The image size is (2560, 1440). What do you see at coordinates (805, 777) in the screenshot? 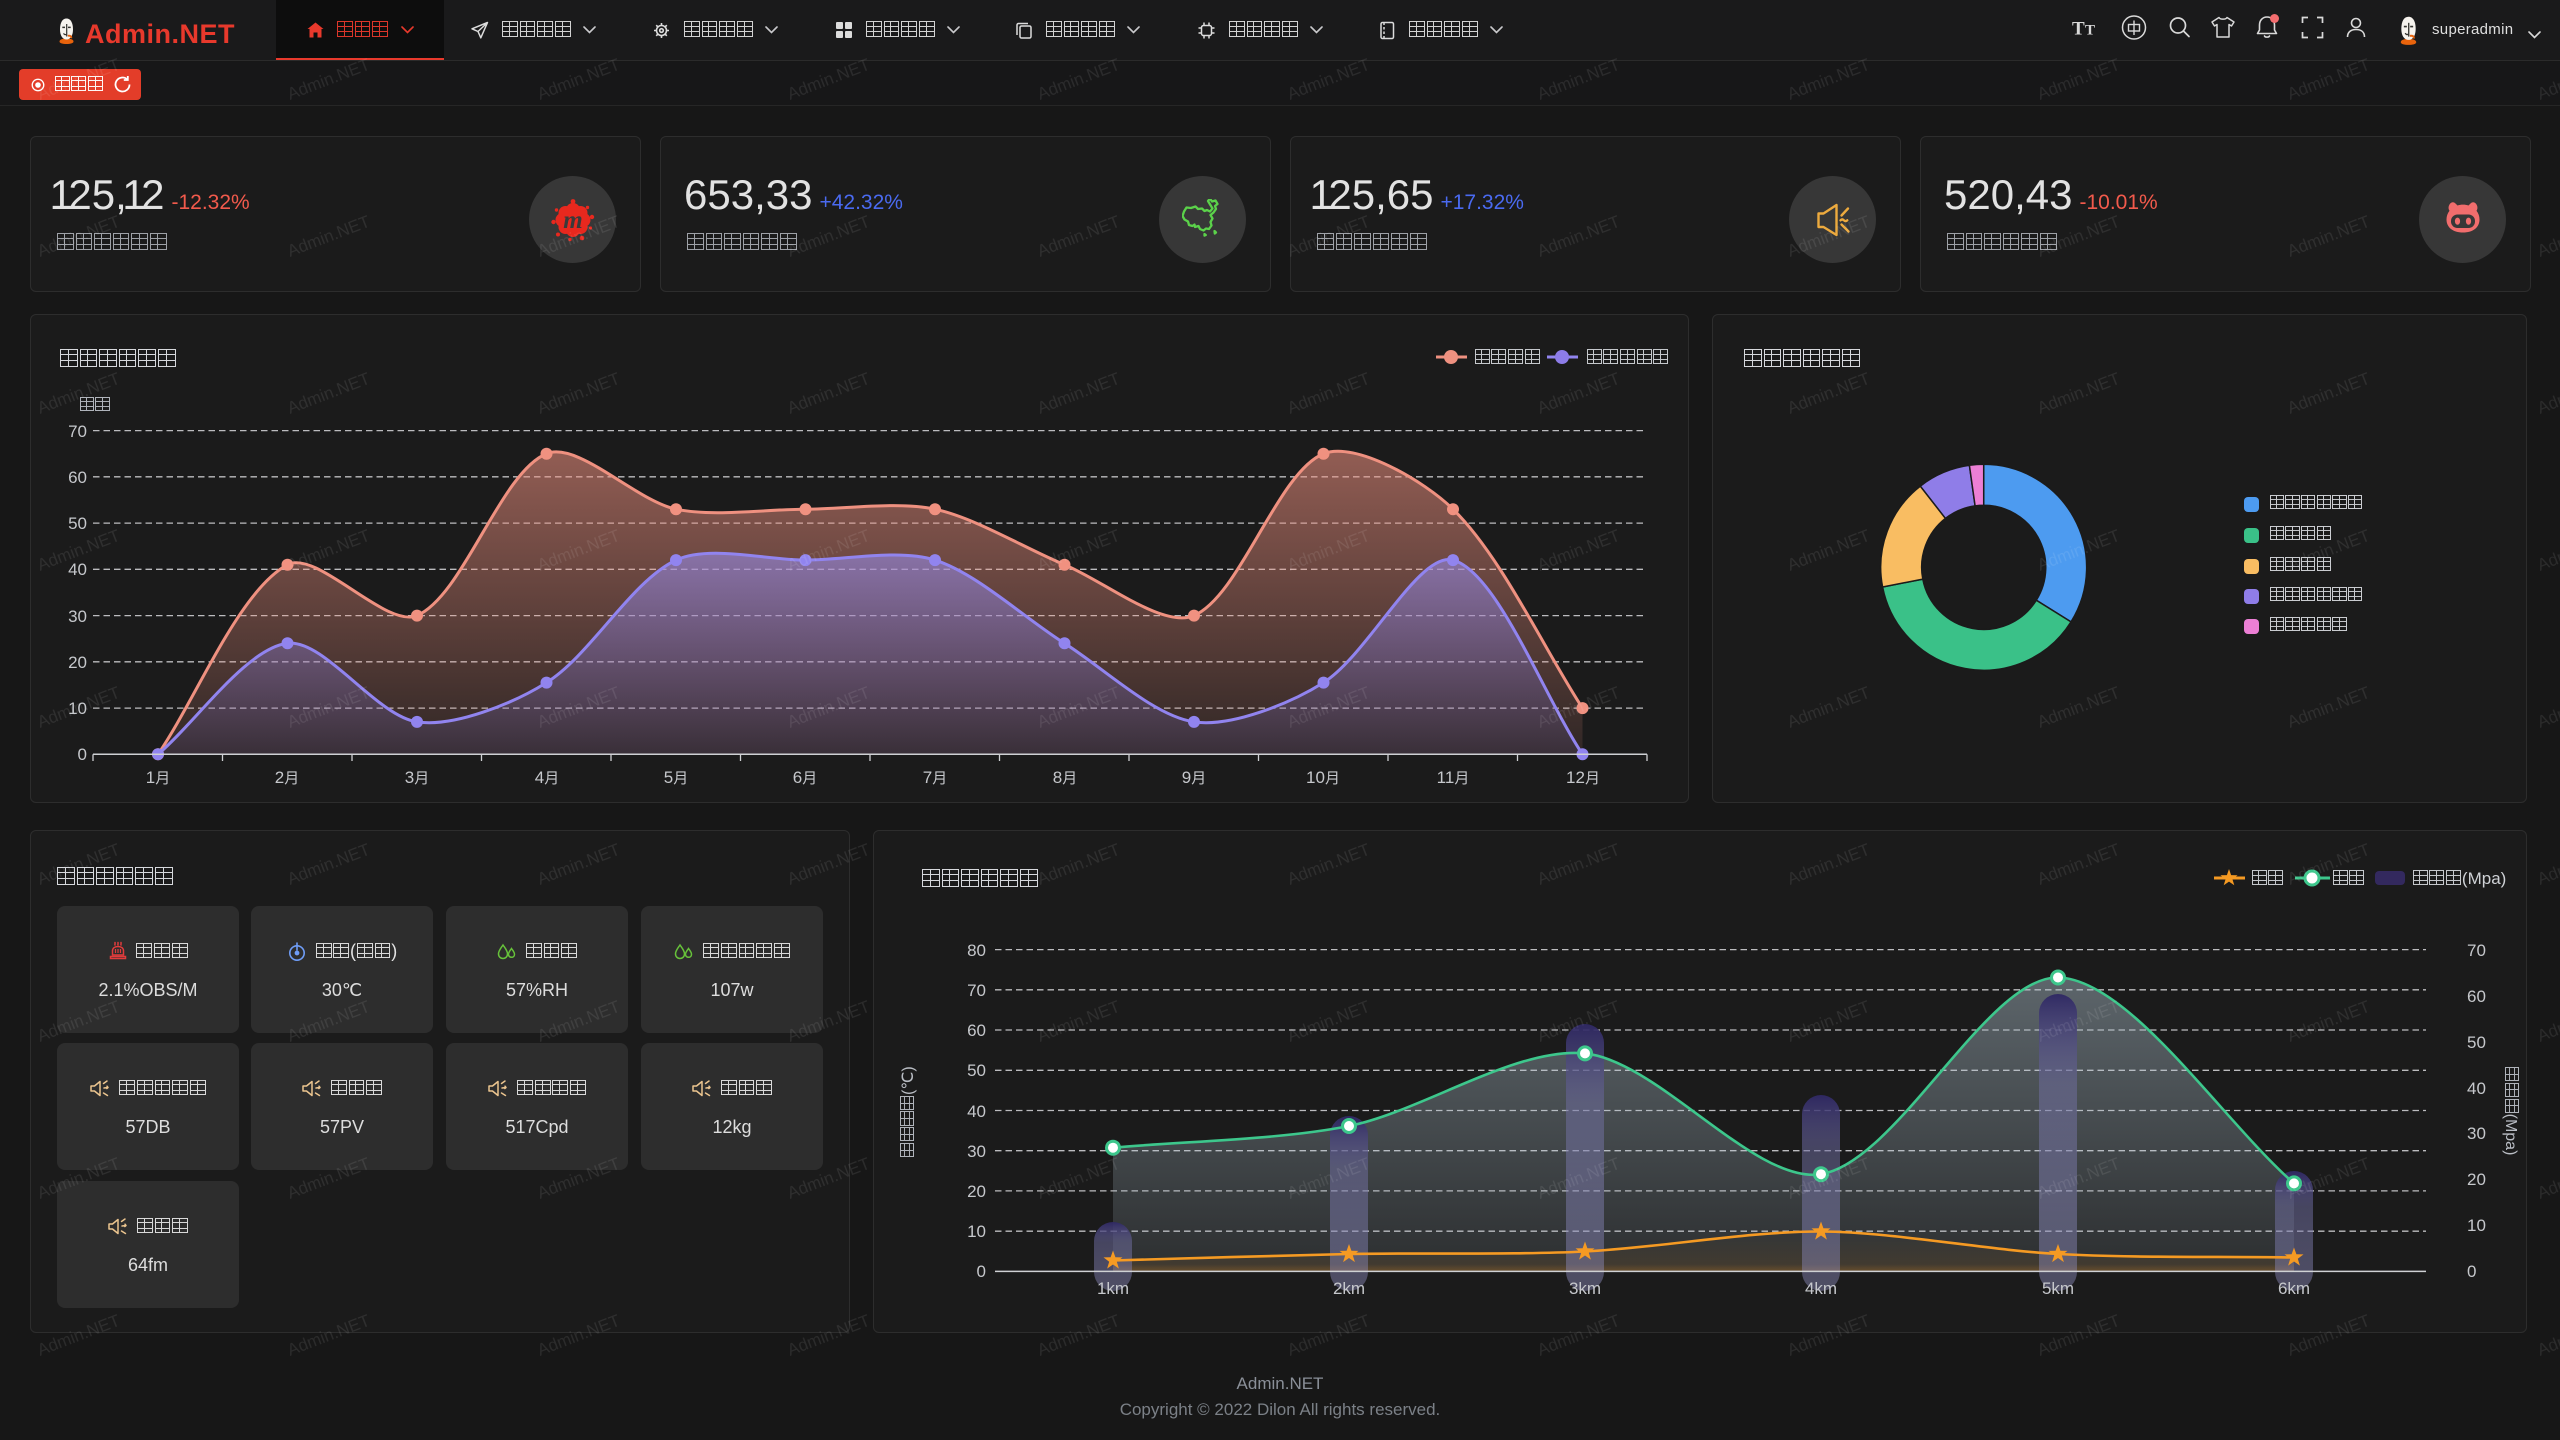
I see `svg-text: 6月` at bounding box center [805, 777].